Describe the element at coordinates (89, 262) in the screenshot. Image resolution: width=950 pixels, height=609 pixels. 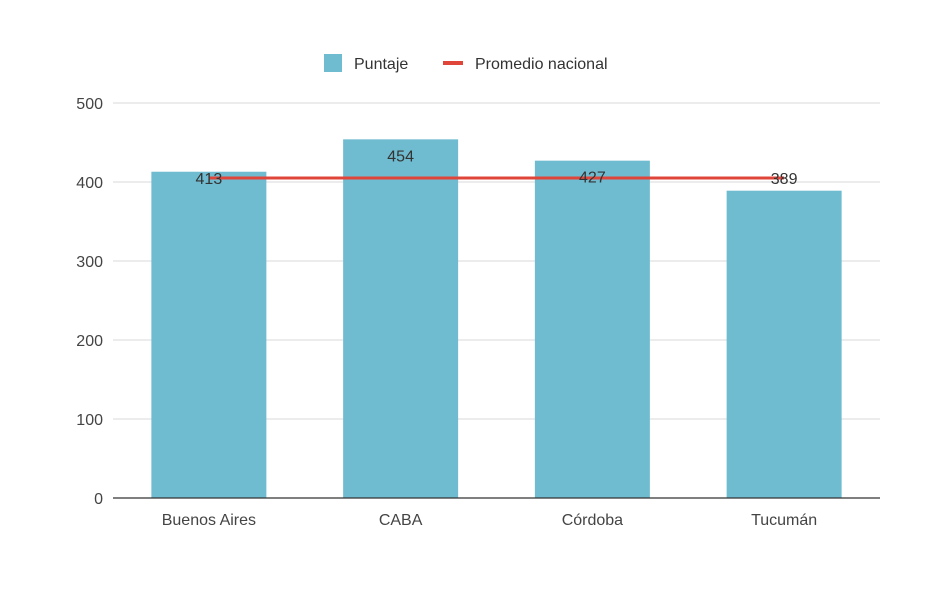
I see `y-tick-label: 300` at that location.